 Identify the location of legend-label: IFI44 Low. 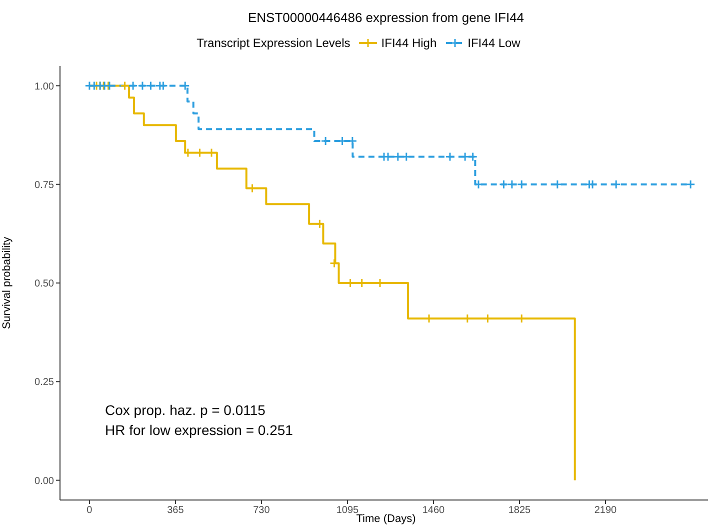
(494, 43).